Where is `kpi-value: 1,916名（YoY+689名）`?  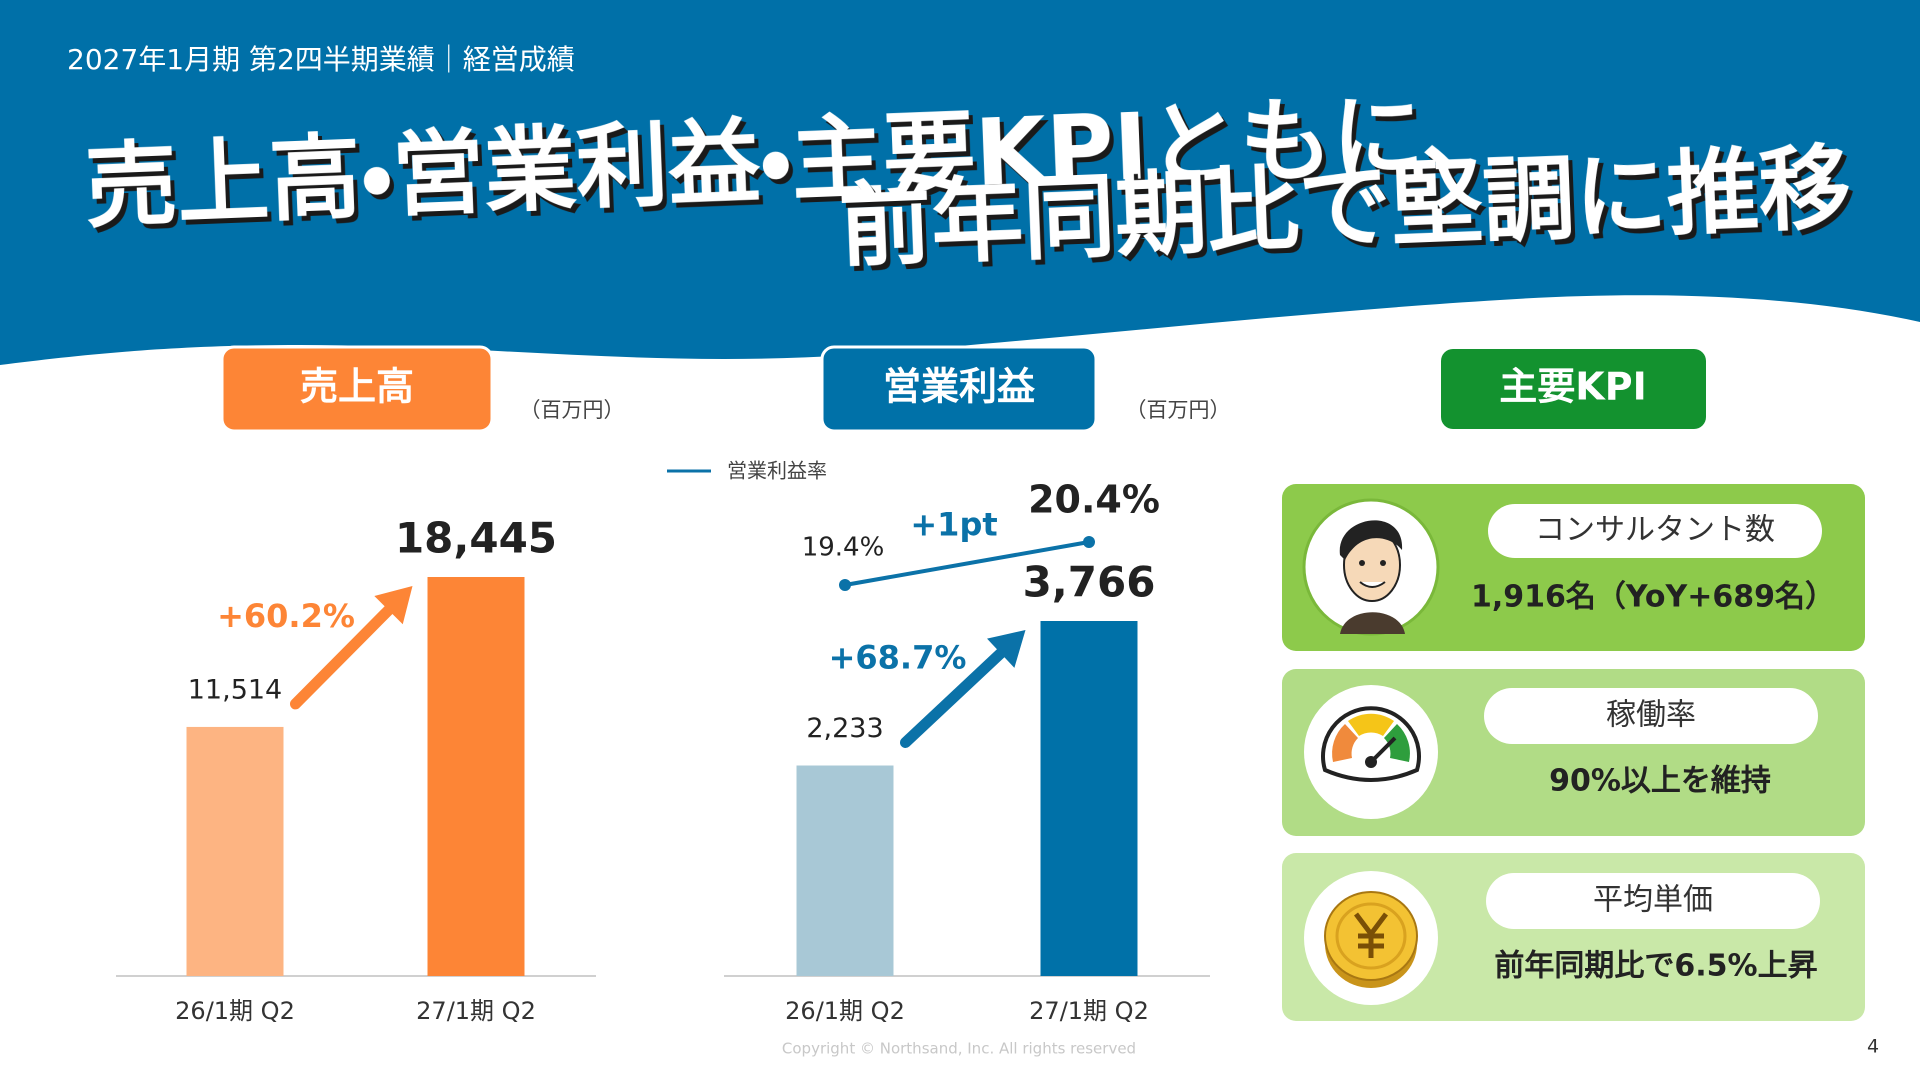 kpi-value: 1,916名（YoY+689名） is located at coordinates (1653, 597).